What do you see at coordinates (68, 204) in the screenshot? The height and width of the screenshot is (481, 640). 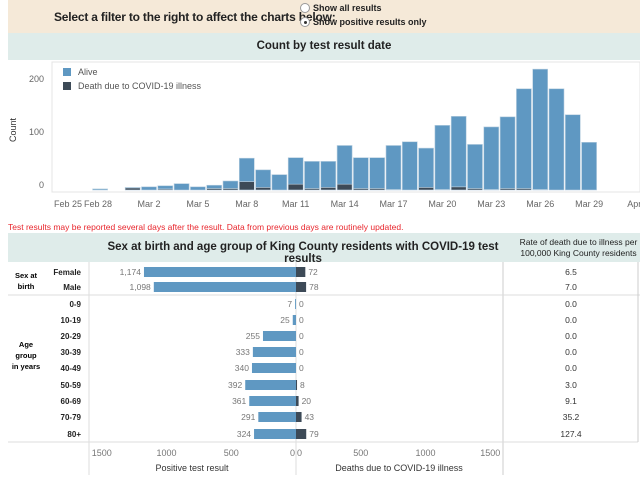 I see `x-tick-label: Feb 25` at bounding box center [68, 204].